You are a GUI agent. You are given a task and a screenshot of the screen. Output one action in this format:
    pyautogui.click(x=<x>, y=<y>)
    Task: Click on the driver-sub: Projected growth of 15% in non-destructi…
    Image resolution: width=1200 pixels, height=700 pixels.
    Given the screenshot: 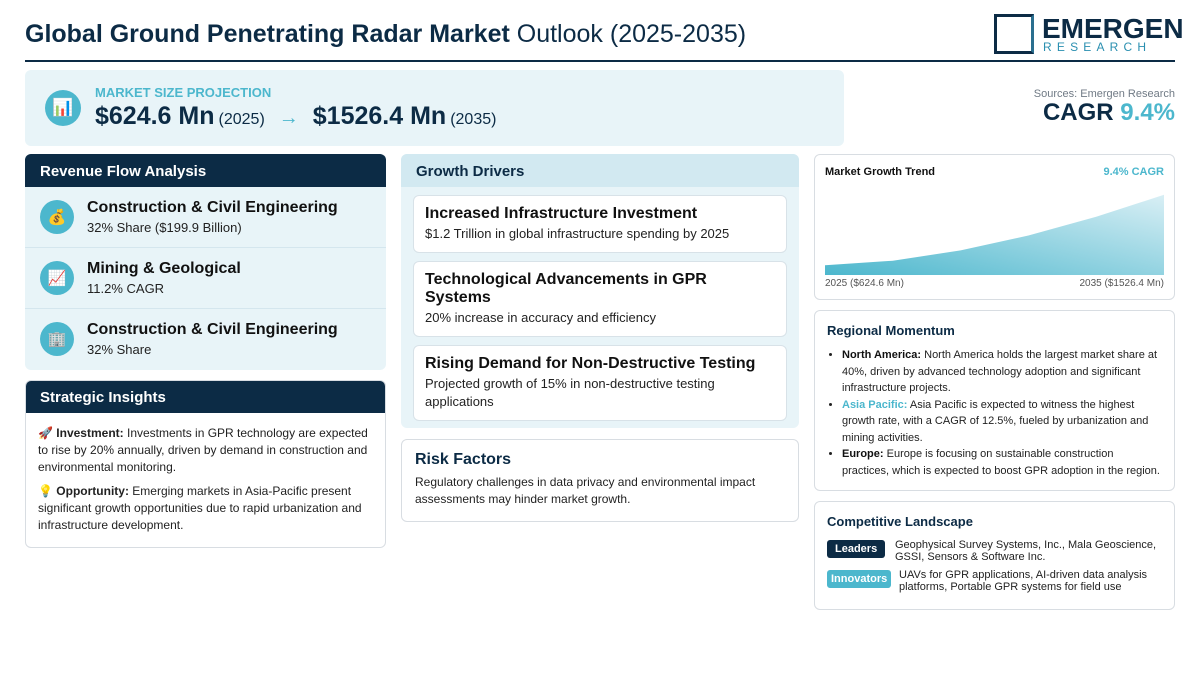 What is the action you would take?
    pyautogui.click(x=570, y=392)
    